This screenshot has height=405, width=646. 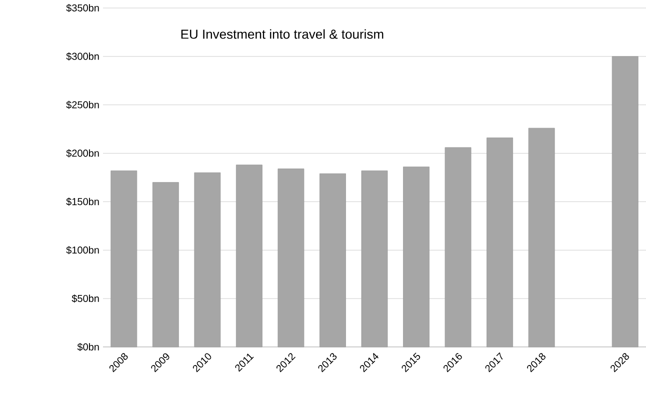 What do you see at coordinates (82, 250) in the screenshot?
I see `y-tick-label: $100bn` at bounding box center [82, 250].